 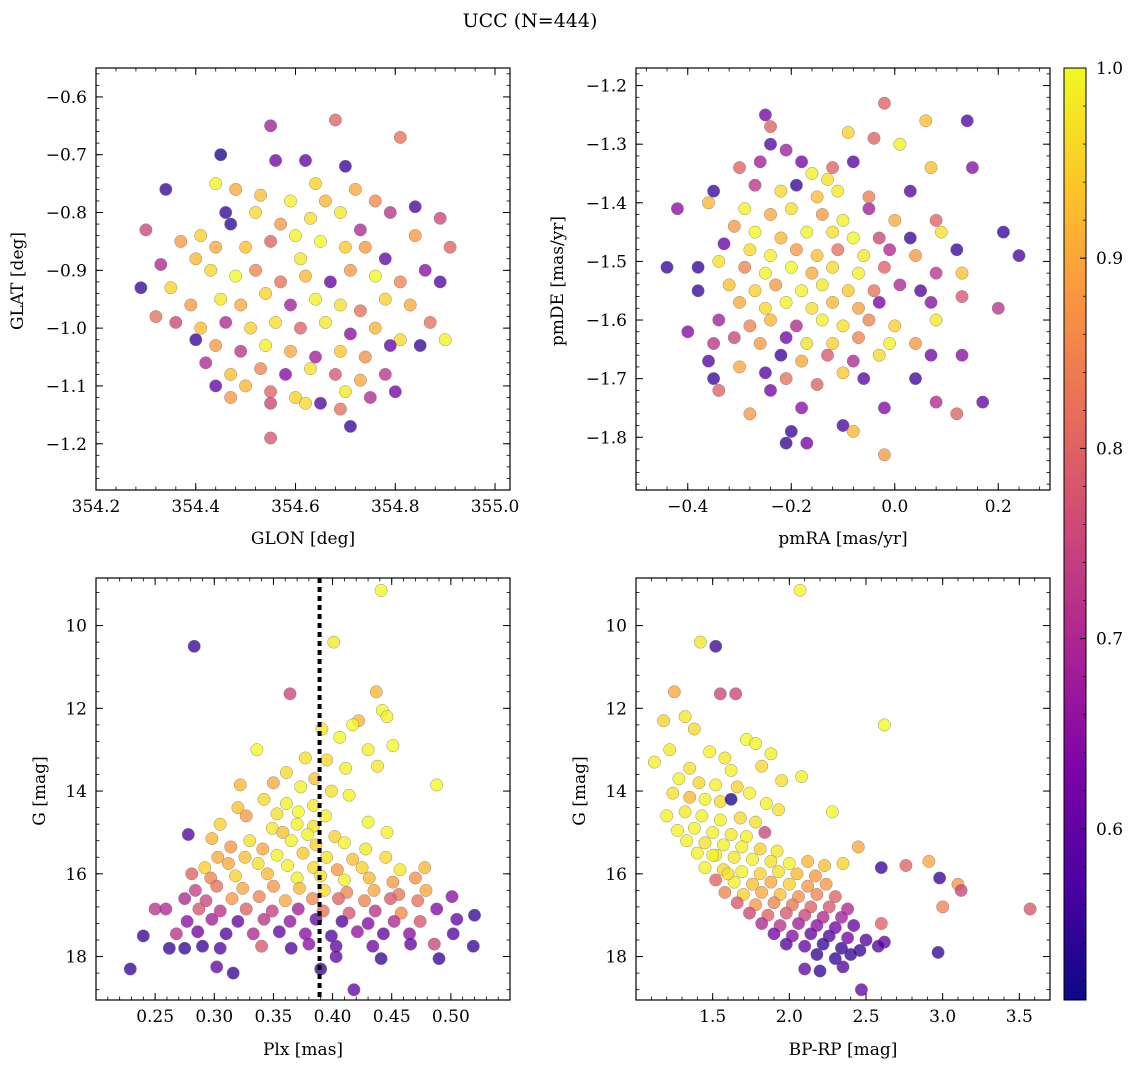 I want to click on x-tick-label: −0.4, so click(x=687, y=507).